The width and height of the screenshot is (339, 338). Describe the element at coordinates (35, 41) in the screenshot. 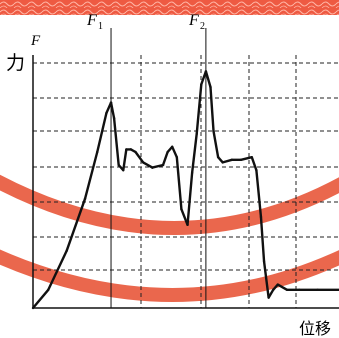

I see `y-axis-symbol: F` at that location.